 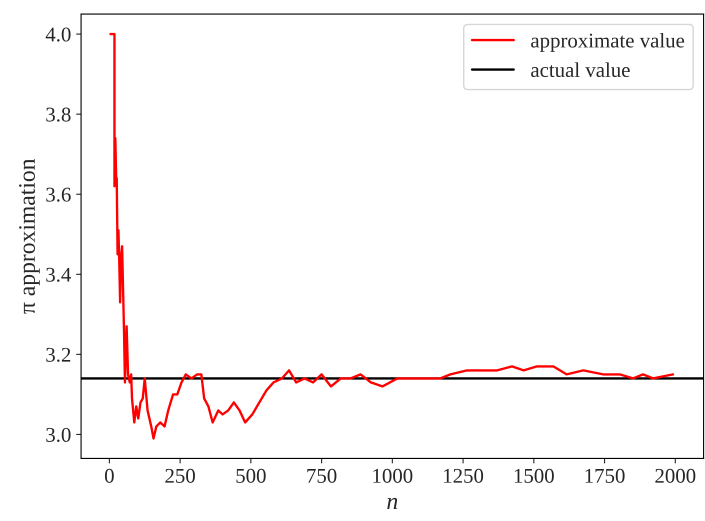 What do you see at coordinates (58, 355) in the screenshot?
I see `y-tick-label: 3.2` at bounding box center [58, 355].